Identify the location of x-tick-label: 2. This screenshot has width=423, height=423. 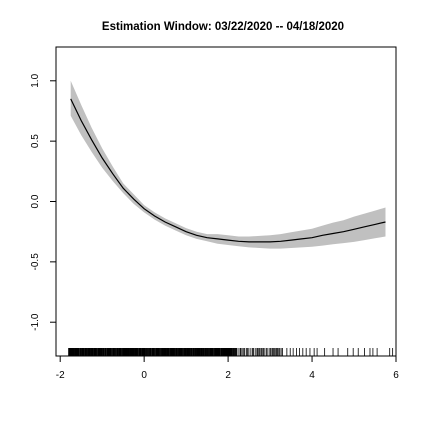
(228, 375).